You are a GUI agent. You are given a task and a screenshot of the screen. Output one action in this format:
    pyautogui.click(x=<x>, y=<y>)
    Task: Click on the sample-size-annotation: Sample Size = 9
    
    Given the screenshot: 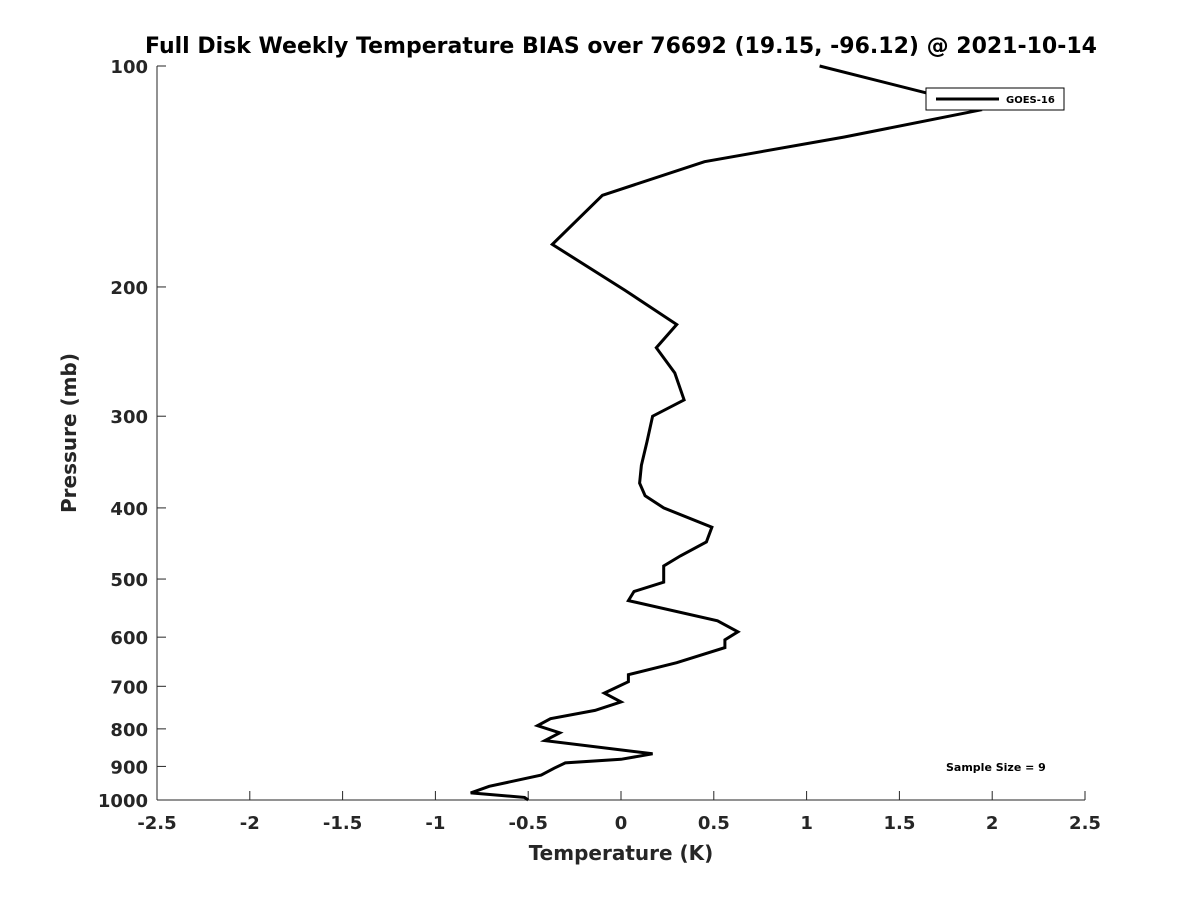 What is the action you would take?
    pyautogui.click(x=996, y=767)
    